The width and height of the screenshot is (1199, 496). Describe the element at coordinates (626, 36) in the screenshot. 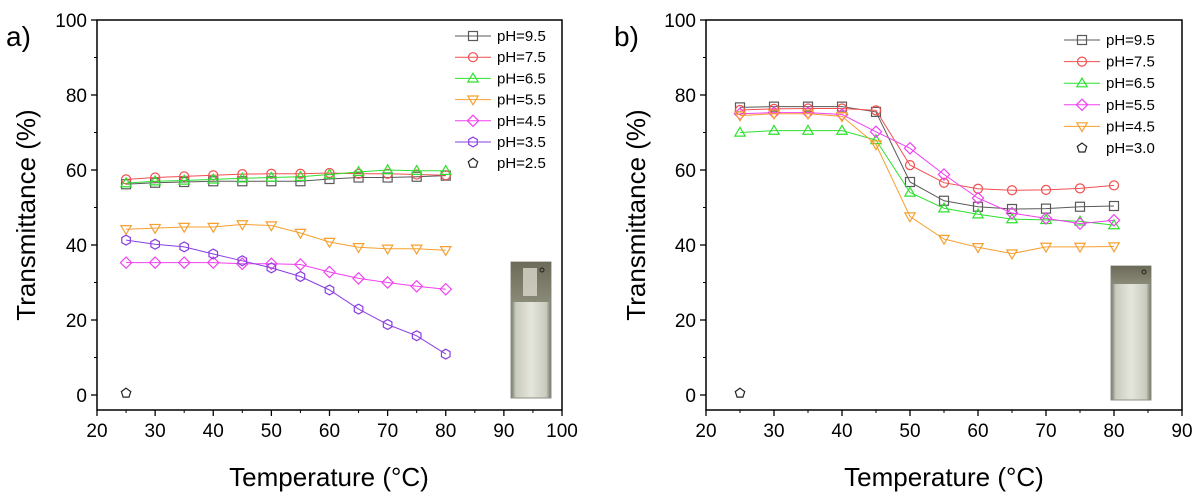

I see `panel-label-b: b)` at that location.